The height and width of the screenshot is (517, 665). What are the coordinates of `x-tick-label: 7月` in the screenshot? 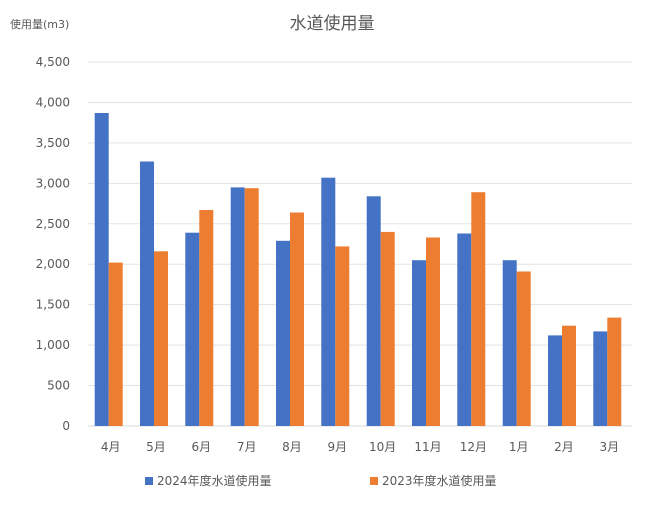 It's located at (247, 447).